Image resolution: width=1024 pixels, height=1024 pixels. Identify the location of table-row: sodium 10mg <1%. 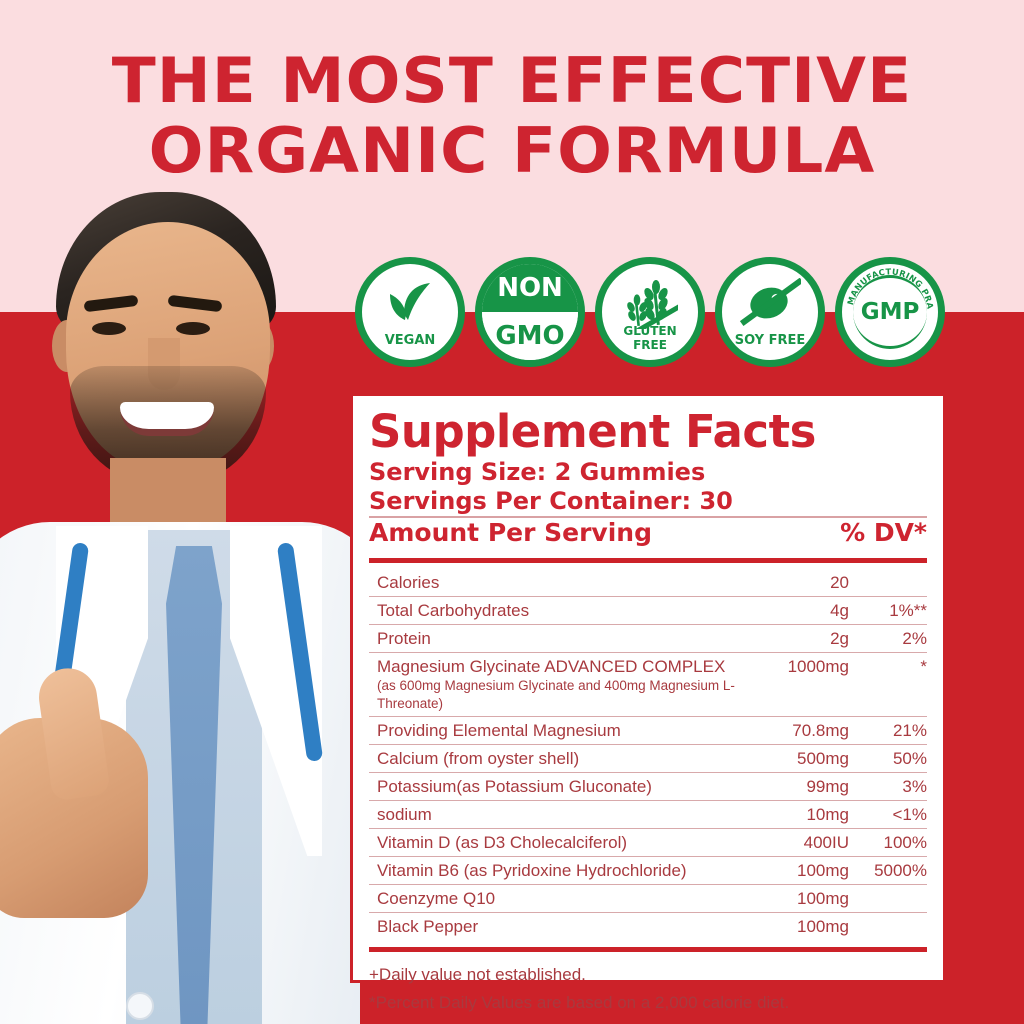
(648, 814).